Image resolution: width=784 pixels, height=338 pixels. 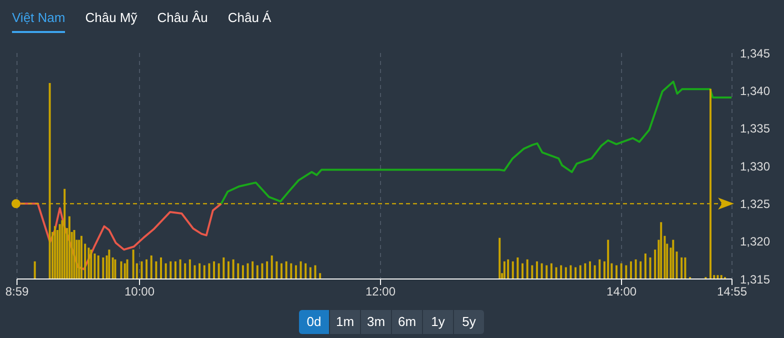 What do you see at coordinates (345, 322) in the screenshot?
I see `text: 1m` at bounding box center [345, 322].